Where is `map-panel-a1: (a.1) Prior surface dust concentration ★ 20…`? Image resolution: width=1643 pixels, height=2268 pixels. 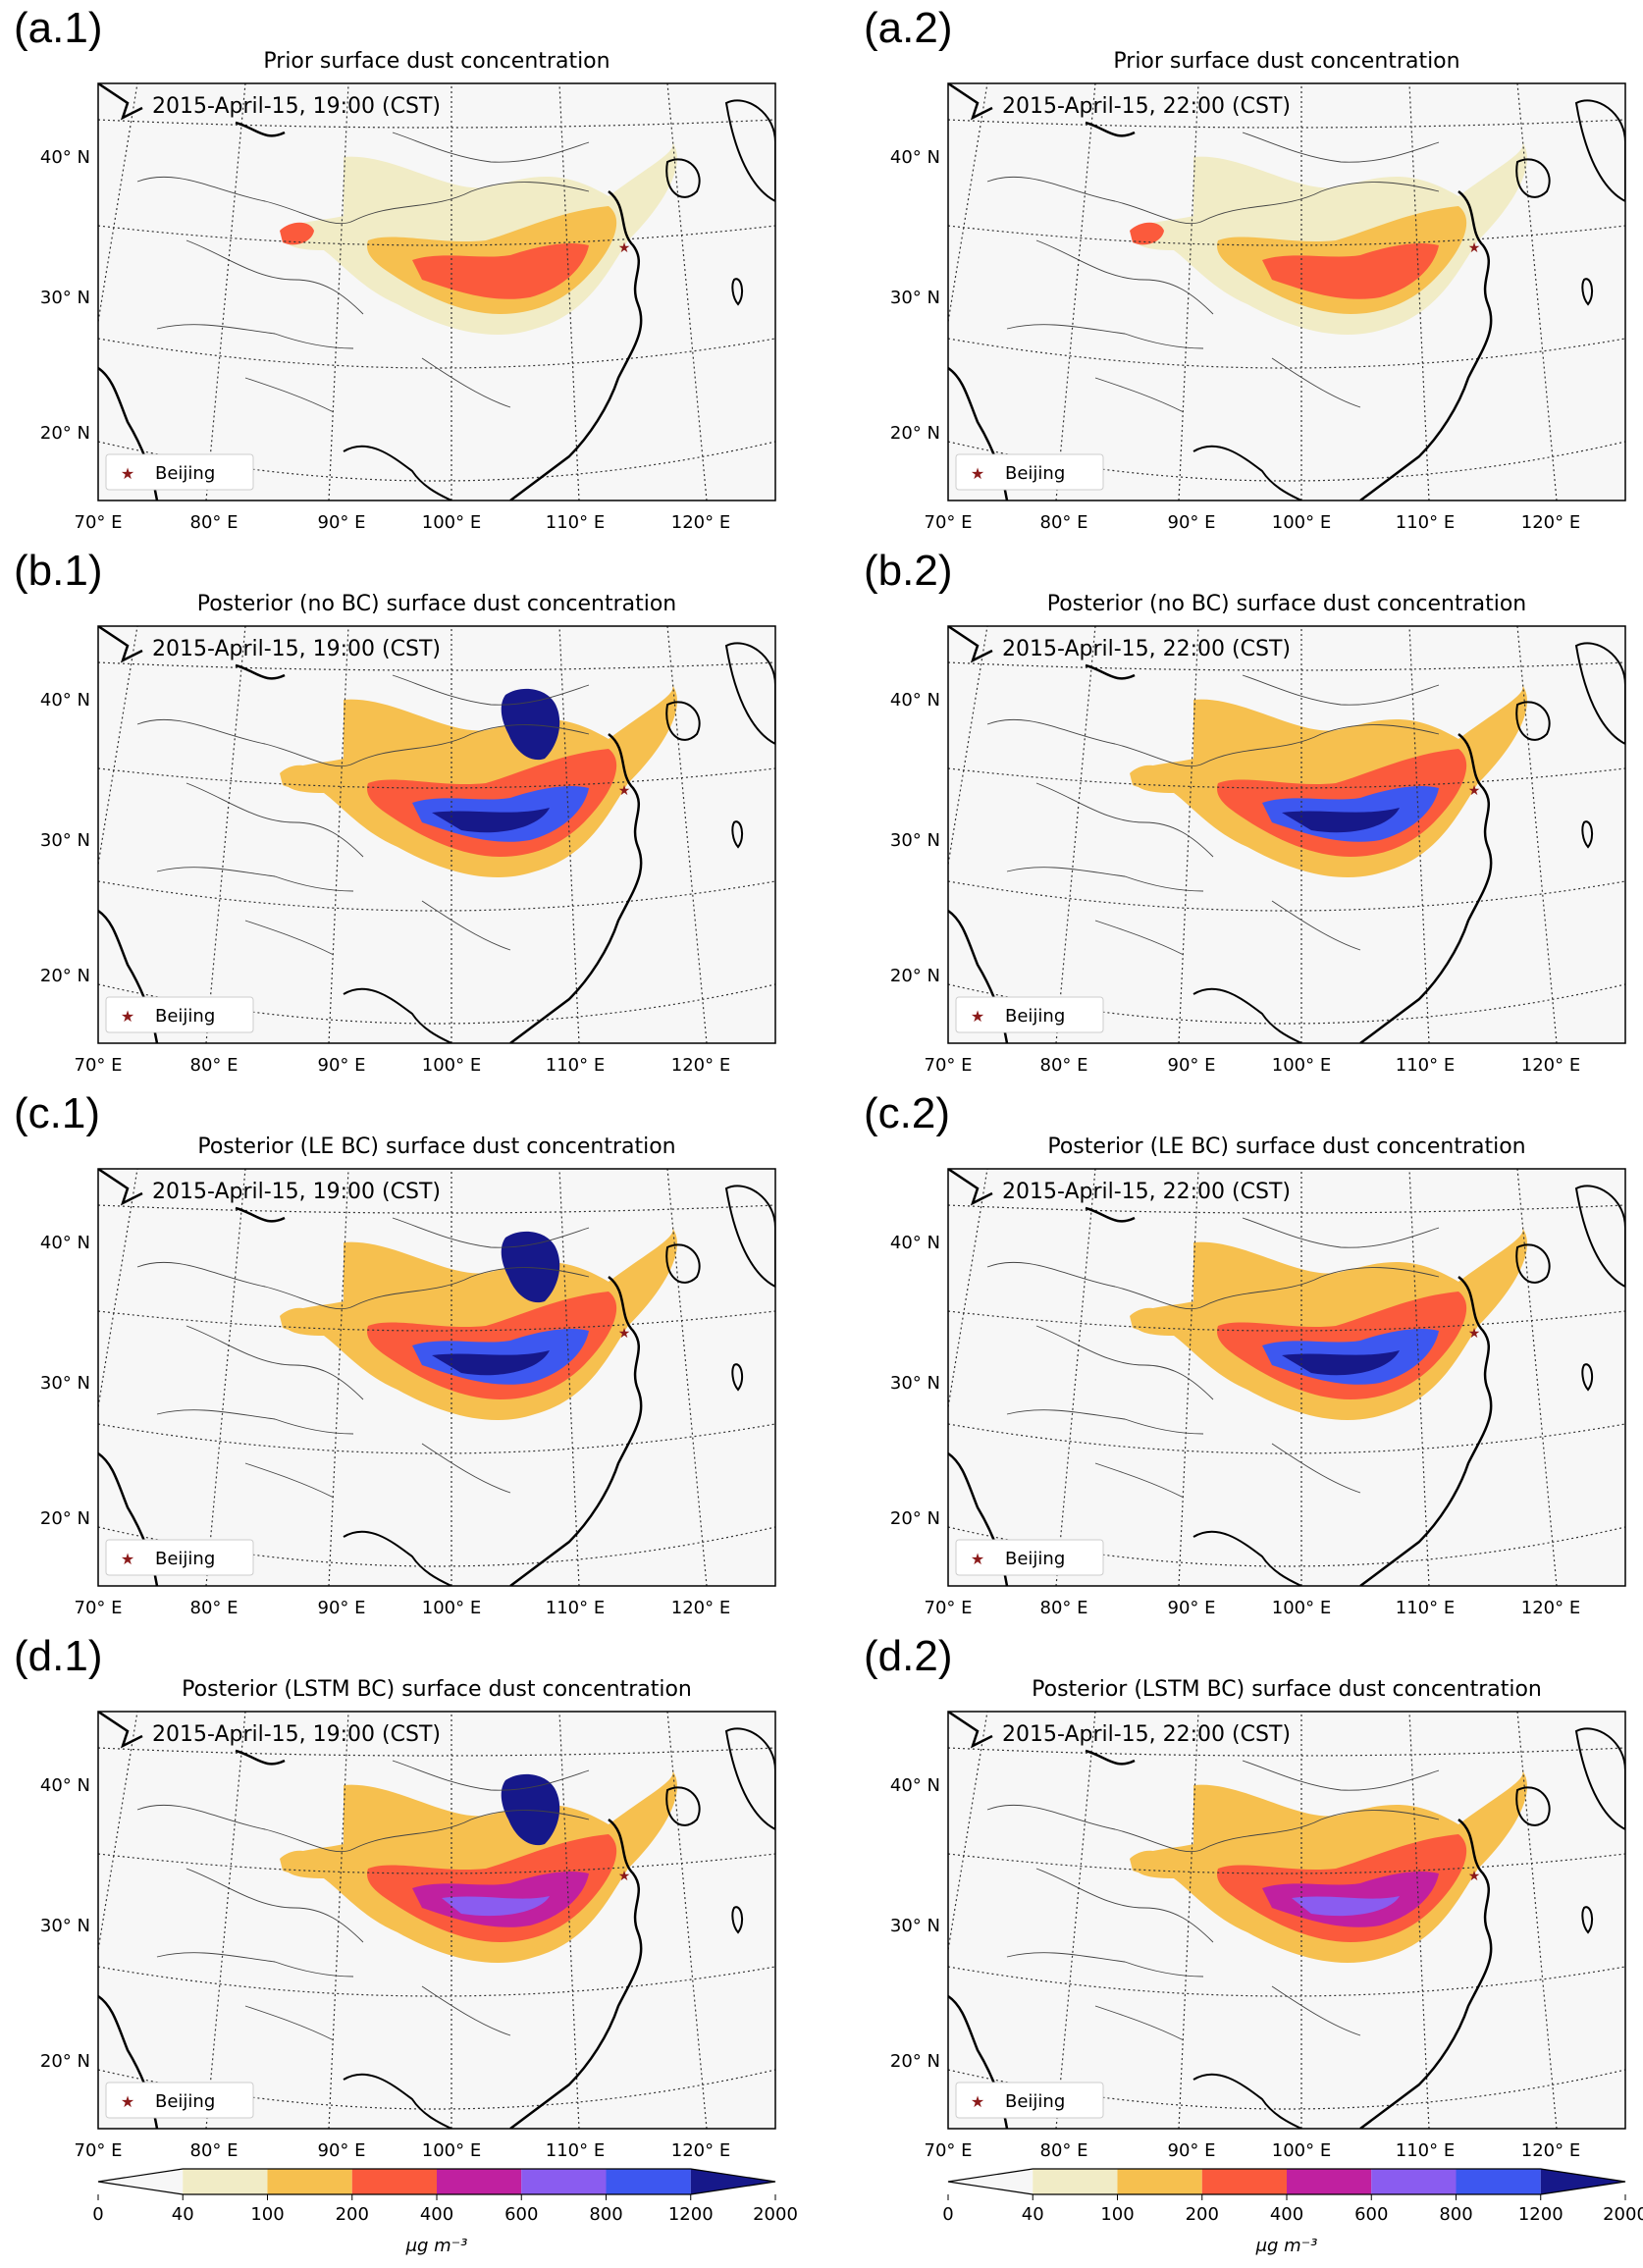
map-panel-a1: (a.1) Prior surface dust concentration ★ 20… is located at coordinates (411, 271).